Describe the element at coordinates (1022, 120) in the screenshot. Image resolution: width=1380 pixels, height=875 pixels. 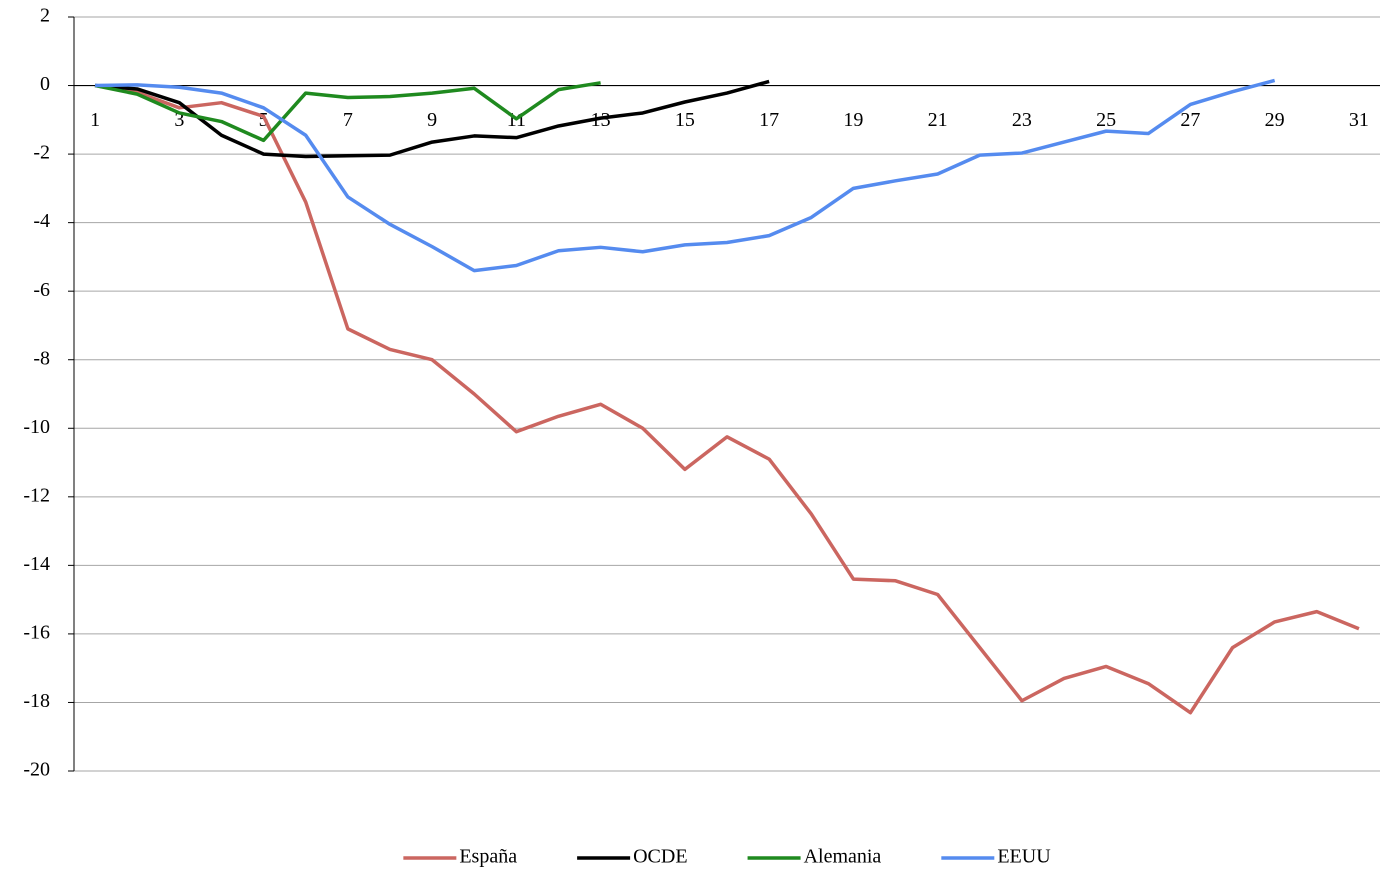
I see `x-tick-label: 23` at that location.